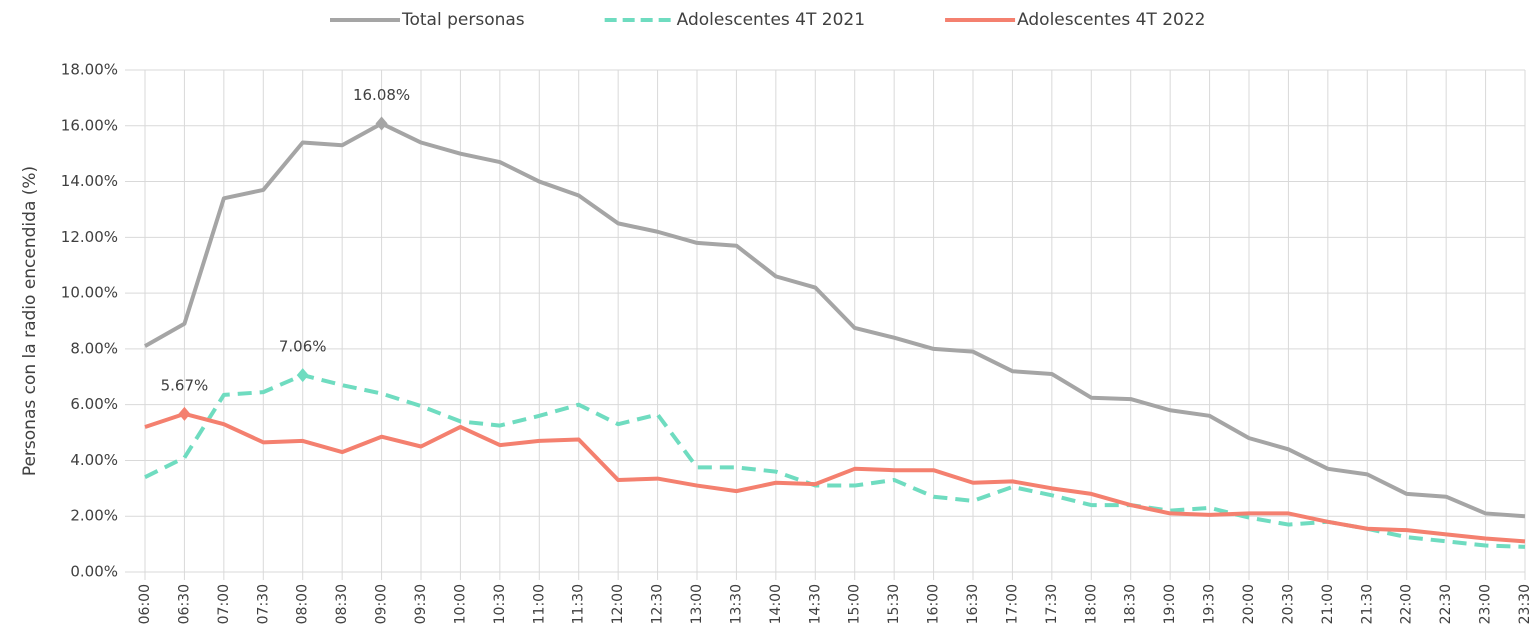  Describe the element at coordinates (184, 604) in the screenshot. I see `x-tick-label: 06:30` at that location.